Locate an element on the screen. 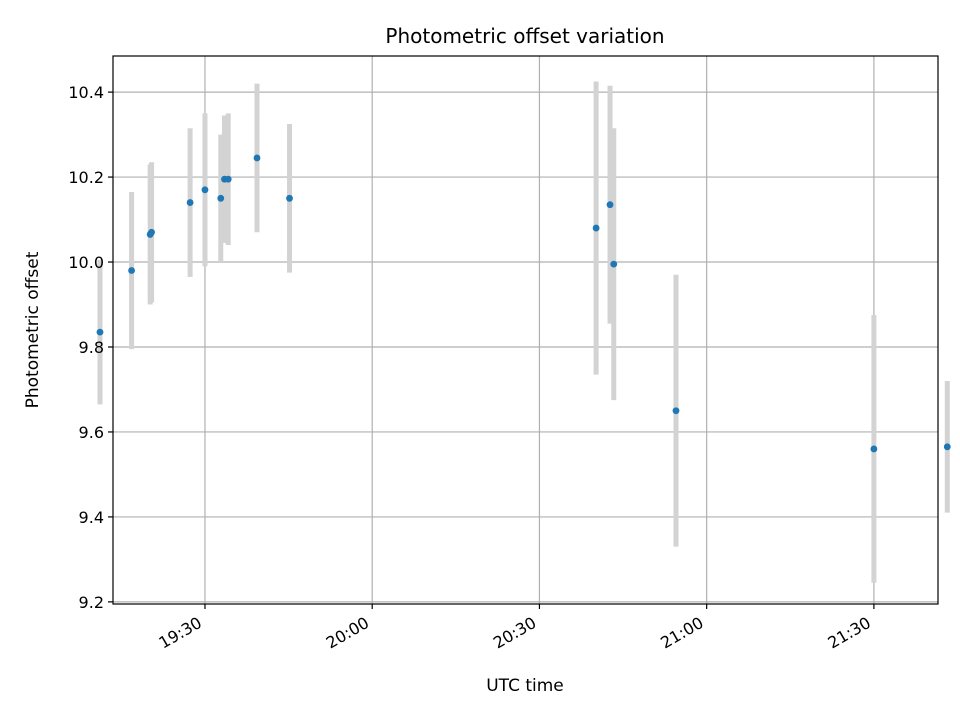 The image size is (960, 720). x-tick-label: 21:30 is located at coordinates (848, 633).